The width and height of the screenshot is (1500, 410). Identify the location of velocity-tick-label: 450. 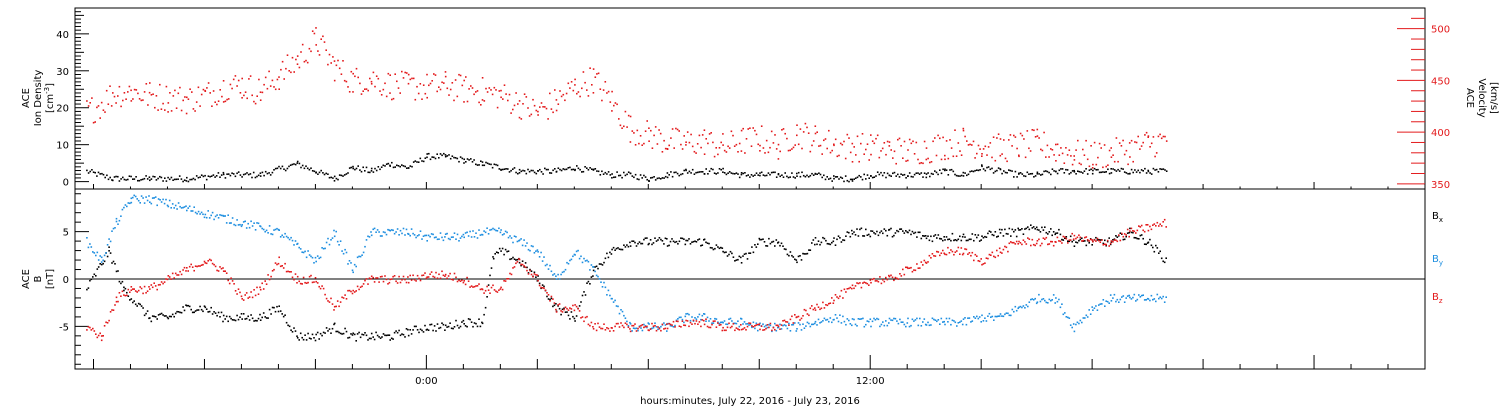
(1440, 81).